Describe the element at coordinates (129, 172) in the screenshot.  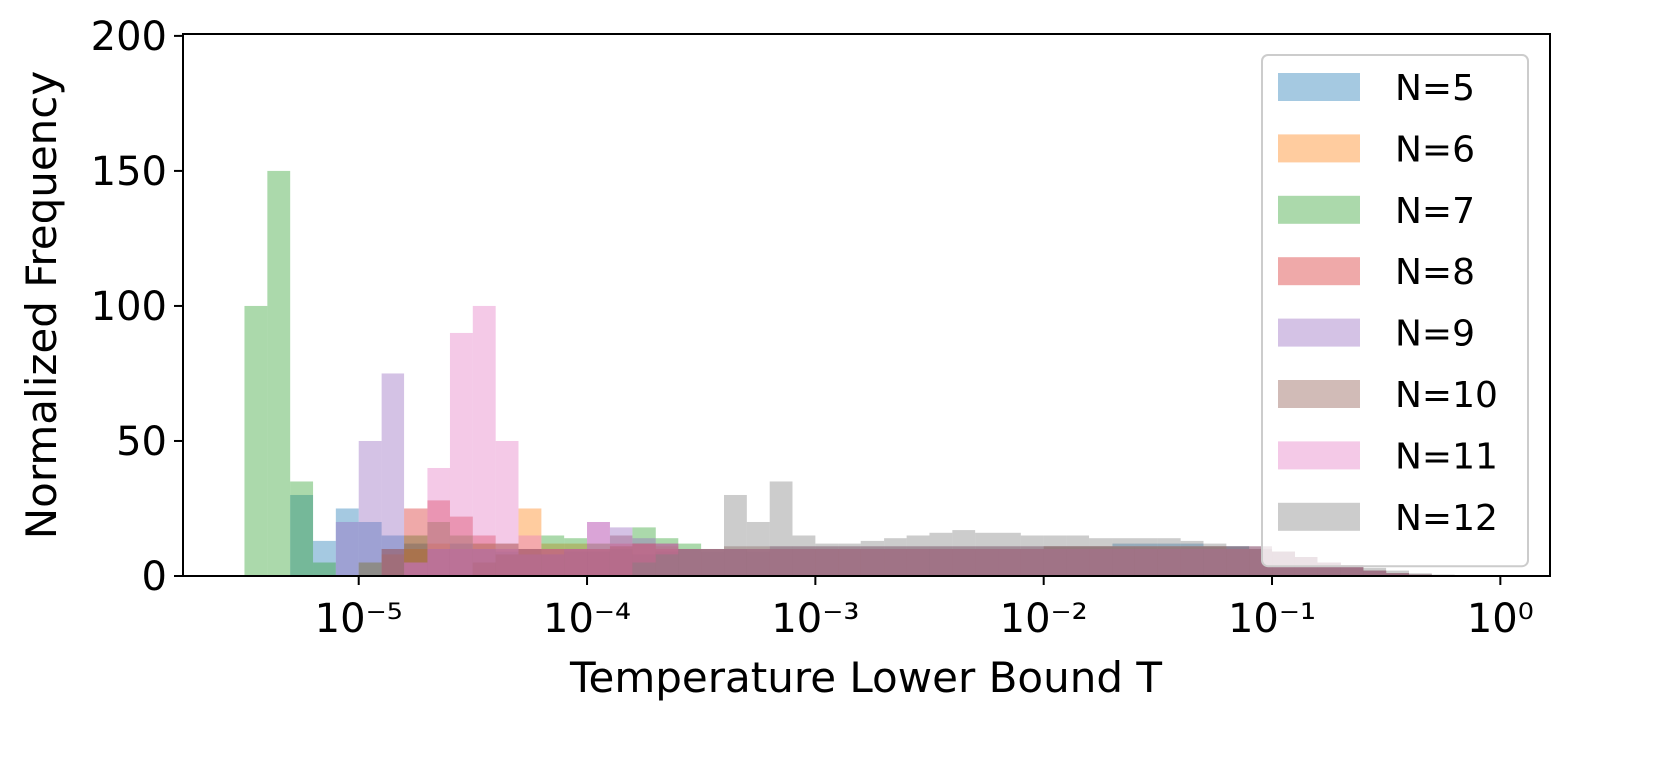
I see `y-tick-label: 150` at that location.